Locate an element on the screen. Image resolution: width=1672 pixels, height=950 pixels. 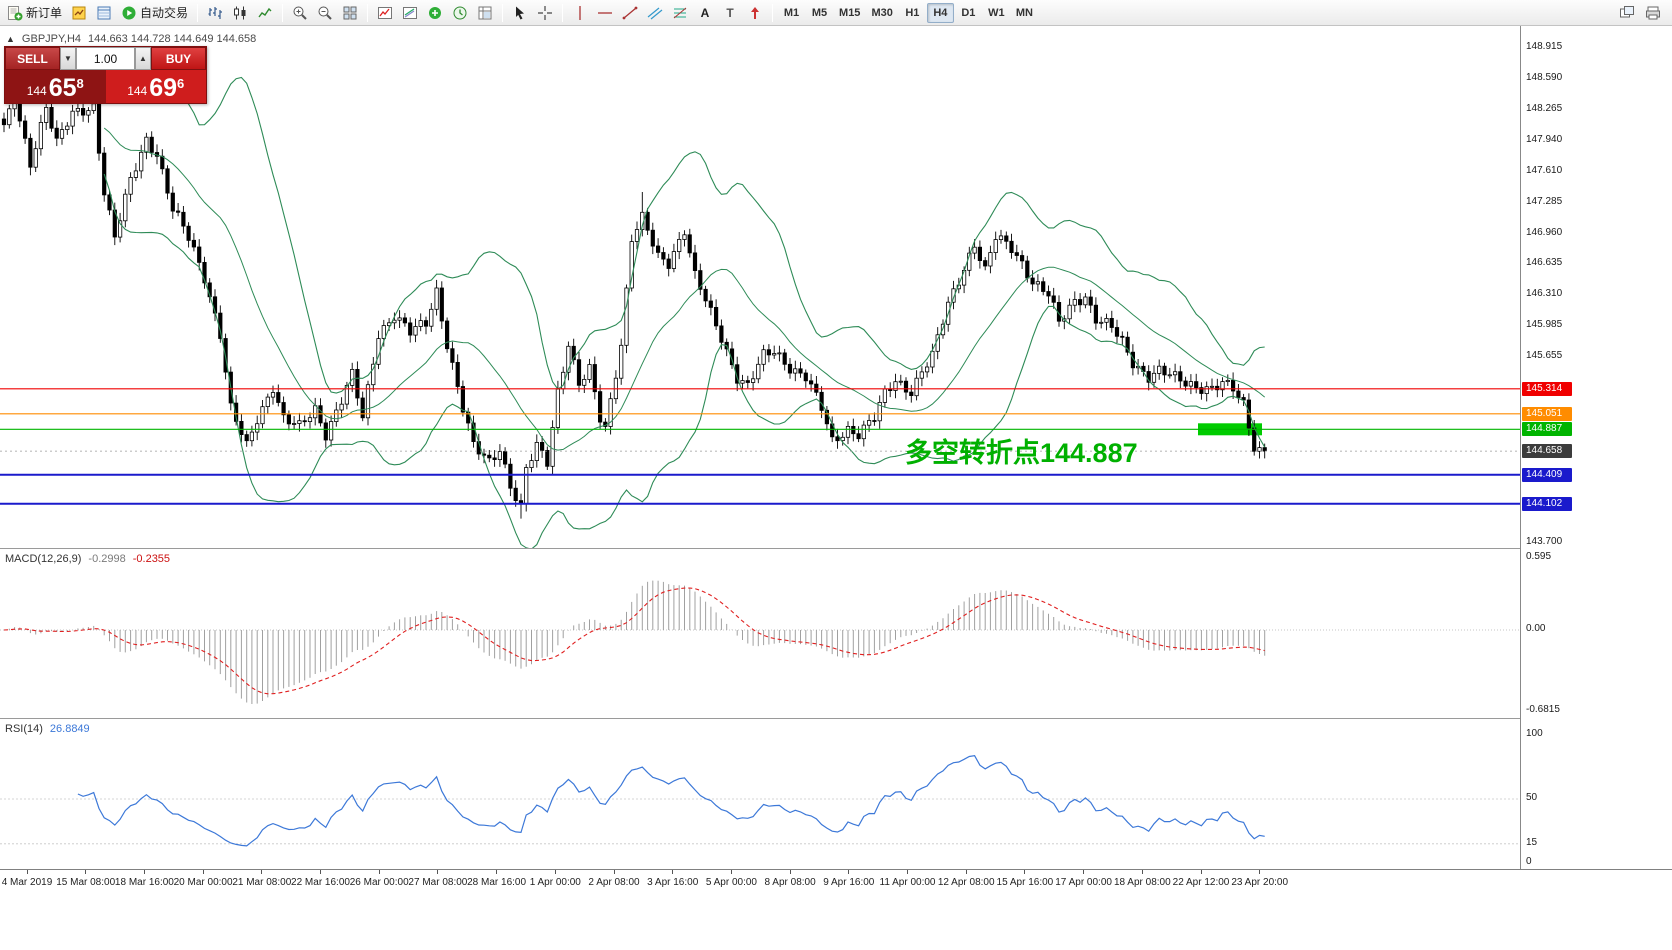
data-window-button is located at coordinates (104, 13).